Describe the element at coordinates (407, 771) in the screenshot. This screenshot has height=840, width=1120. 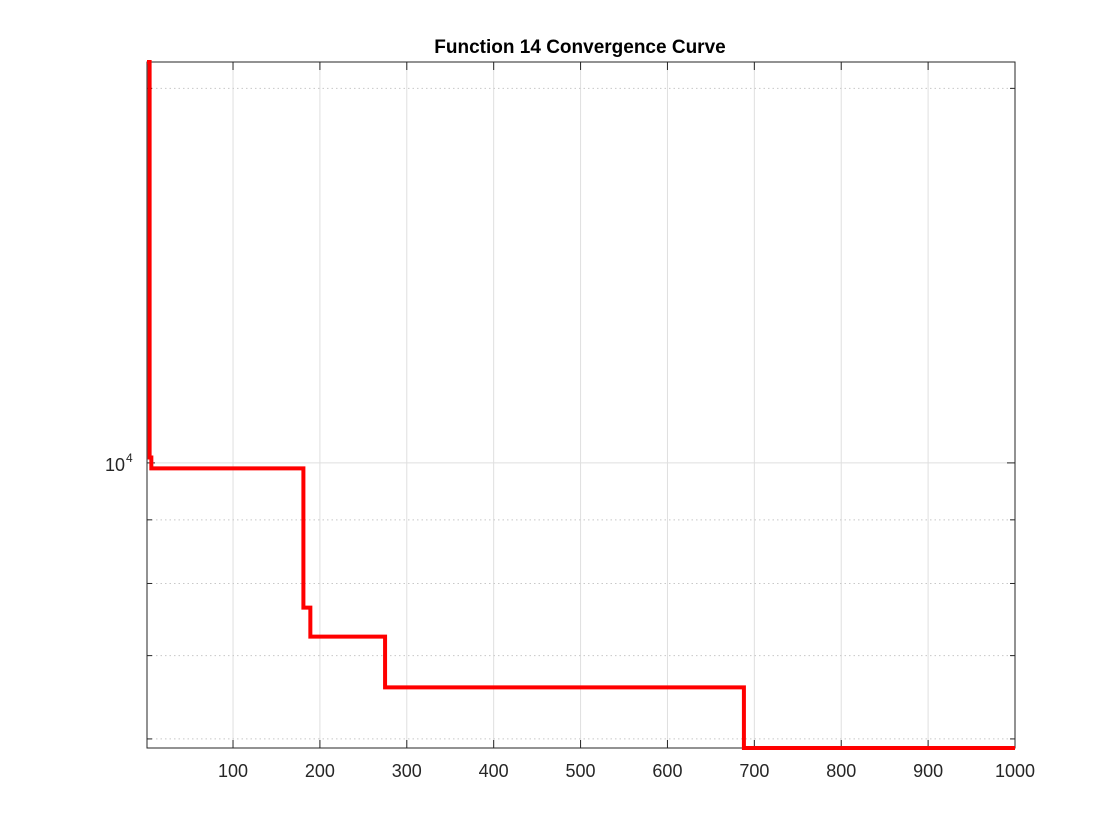
I see `x-tick-label: 300` at that location.